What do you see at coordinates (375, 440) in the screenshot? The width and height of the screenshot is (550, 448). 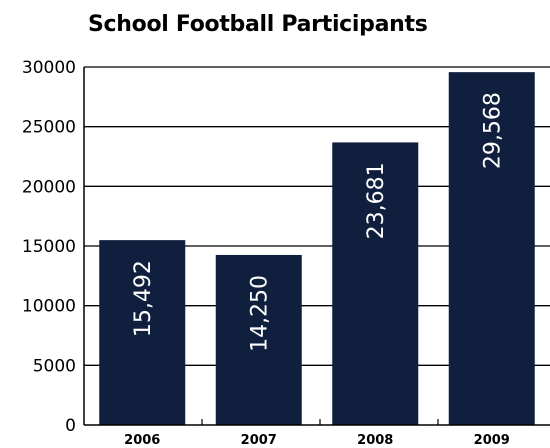 I see `x-tick-label: 2008` at bounding box center [375, 440].